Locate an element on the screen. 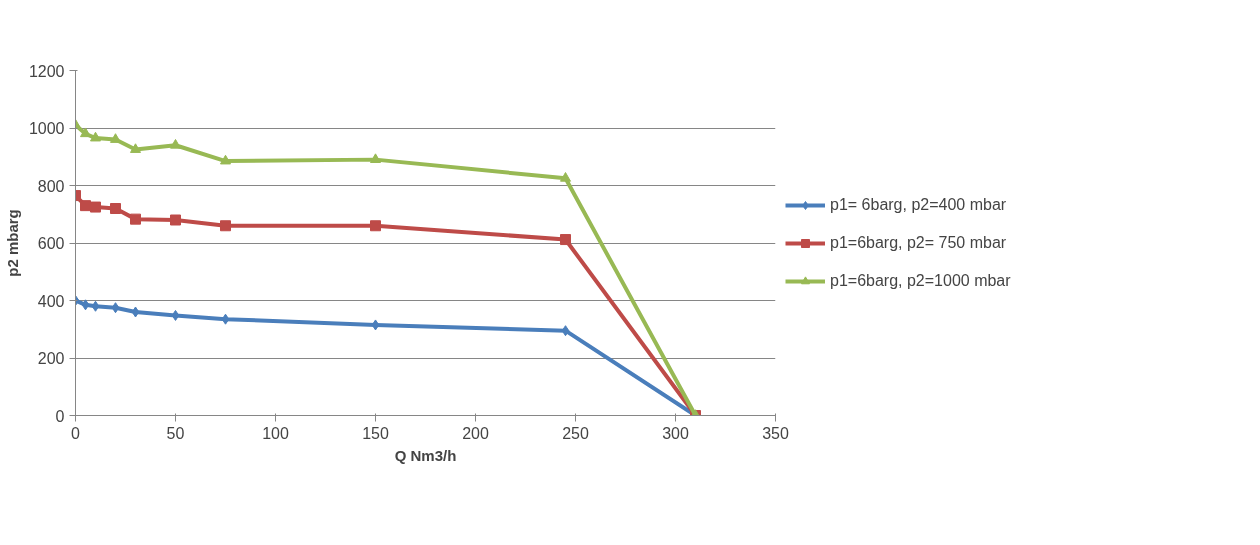 This screenshot has height=545, width=1260. x-tick-label: 300 is located at coordinates (675, 433).